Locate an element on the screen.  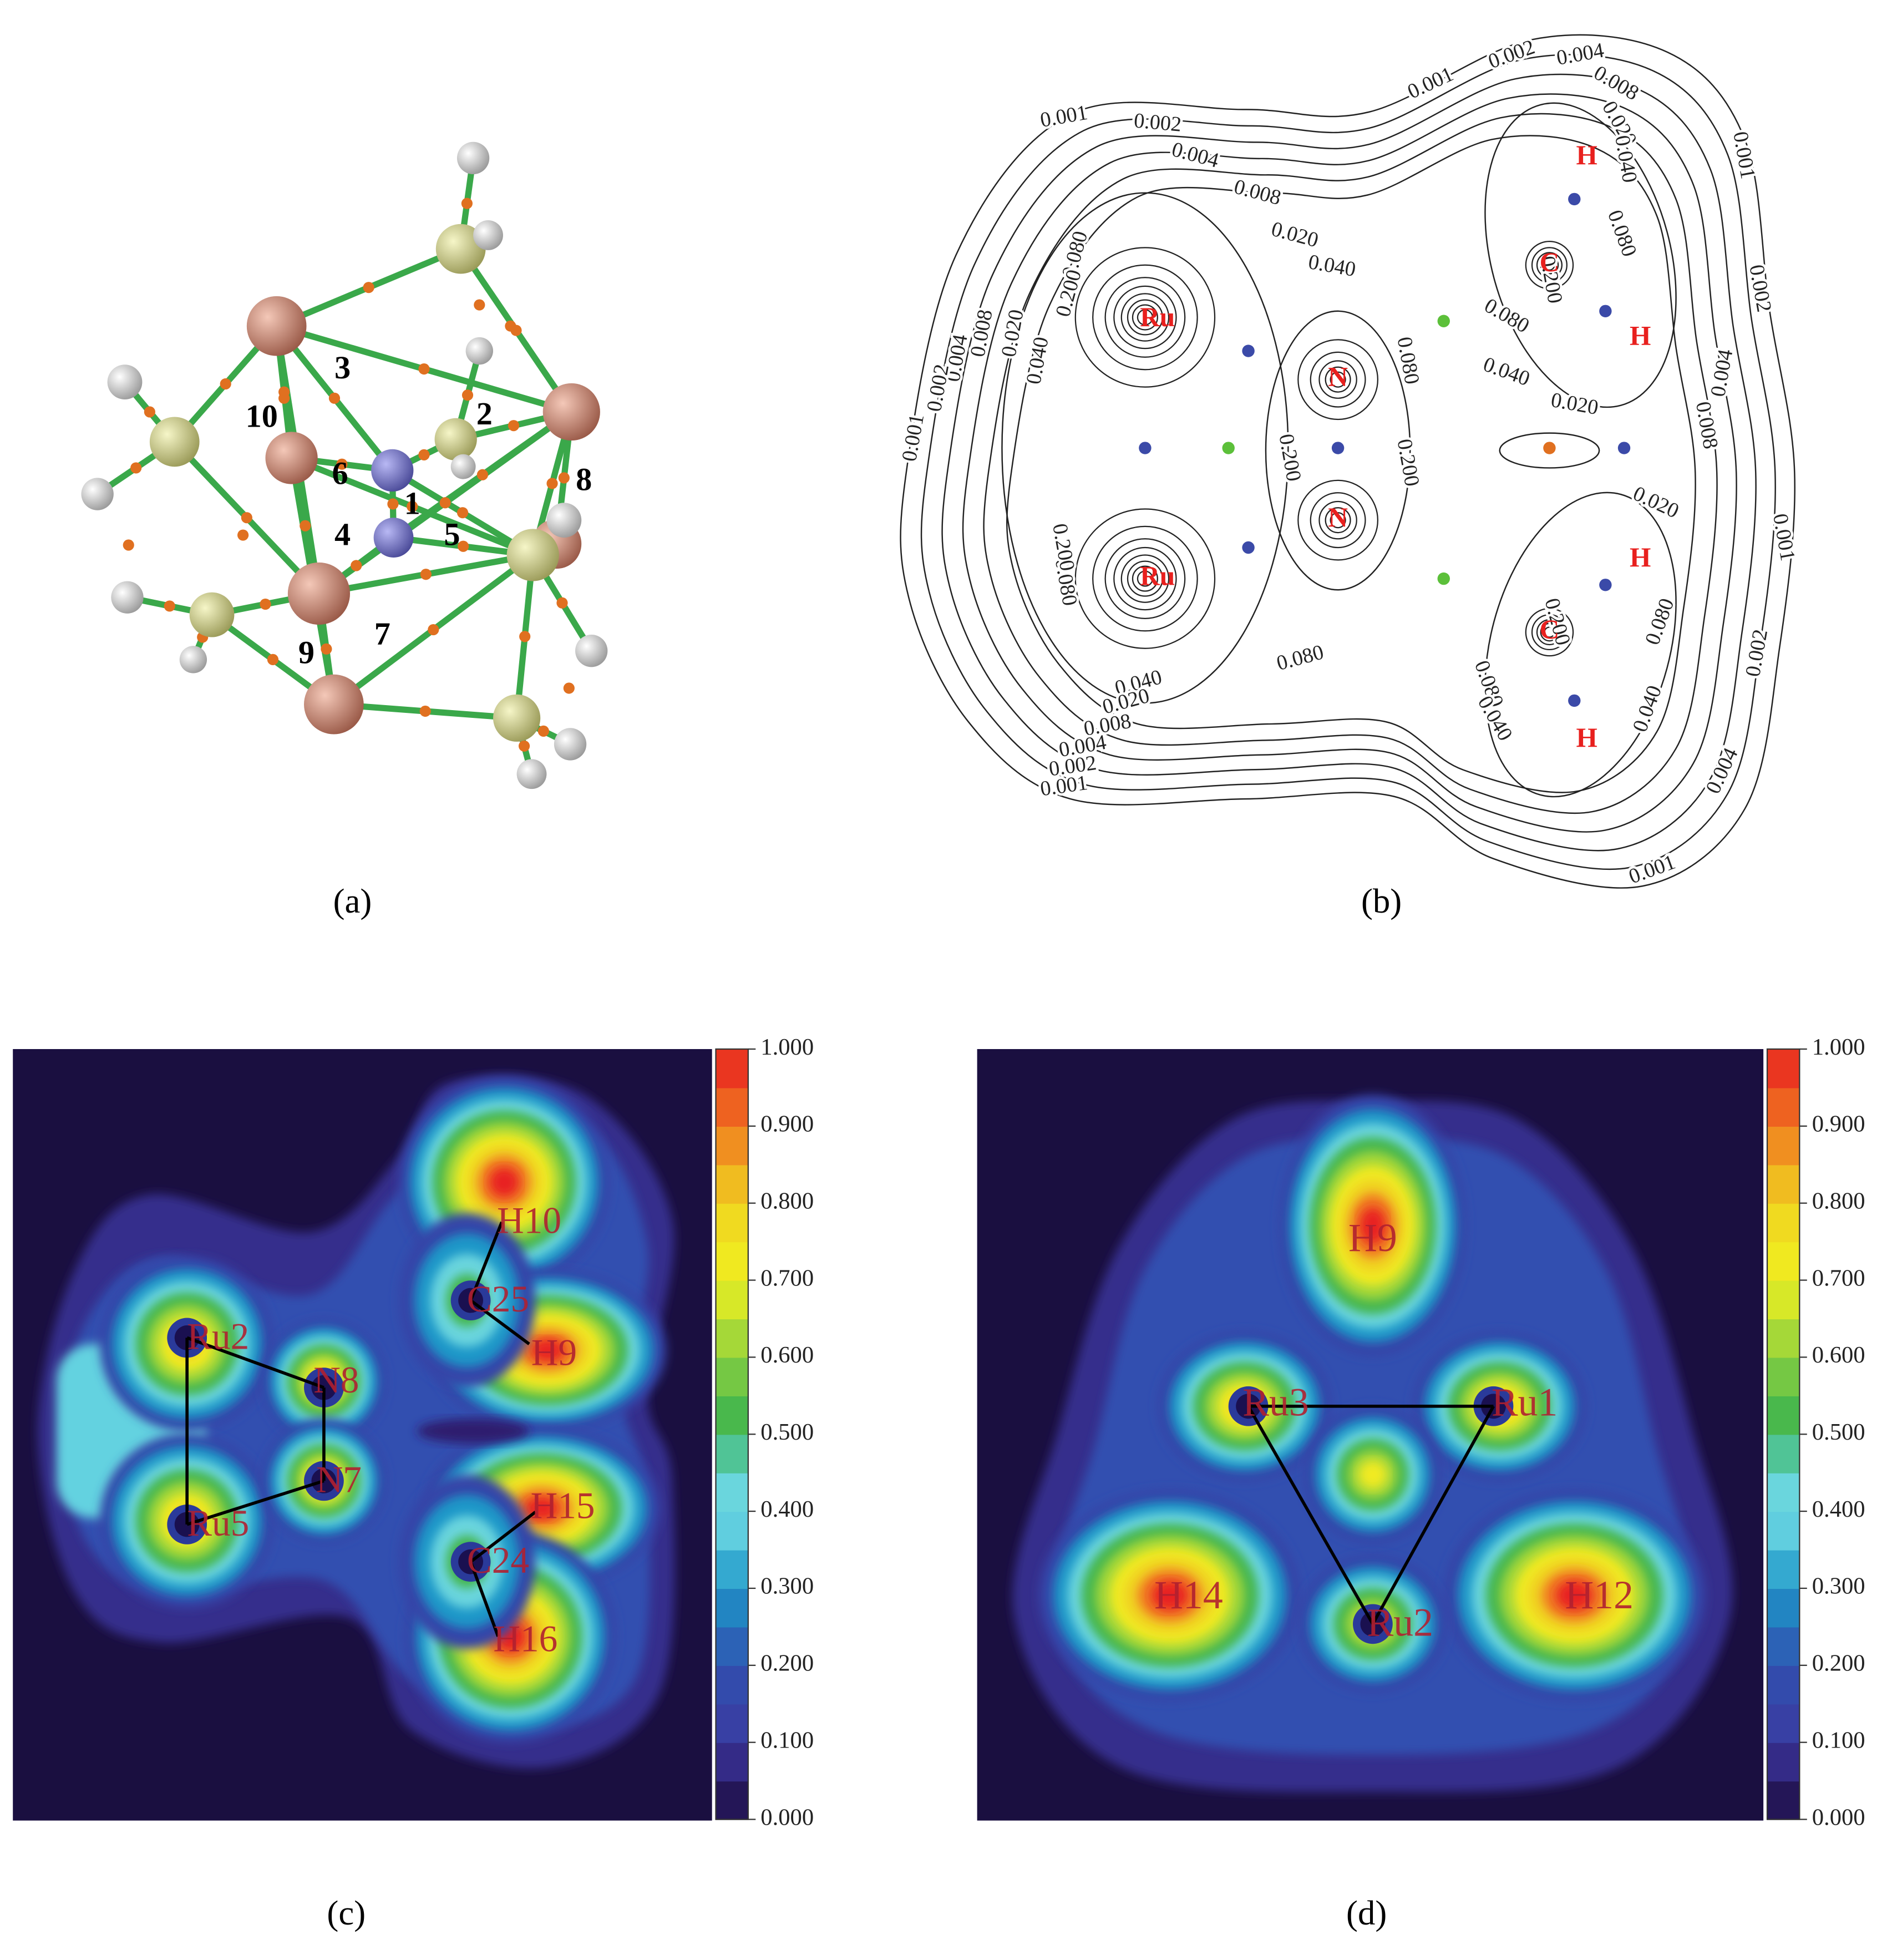
atom-label: Ru1 is located at coordinates (1525, 1402).